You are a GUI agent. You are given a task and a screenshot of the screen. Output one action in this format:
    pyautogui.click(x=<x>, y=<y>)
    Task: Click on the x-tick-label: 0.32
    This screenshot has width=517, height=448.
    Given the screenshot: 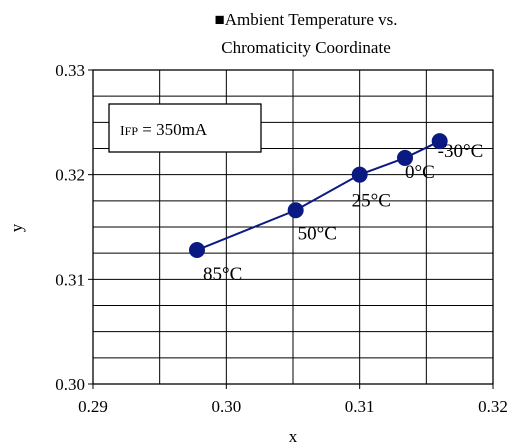 What is the action you would take?
    pyautogui.click(x=493, y=406)
    